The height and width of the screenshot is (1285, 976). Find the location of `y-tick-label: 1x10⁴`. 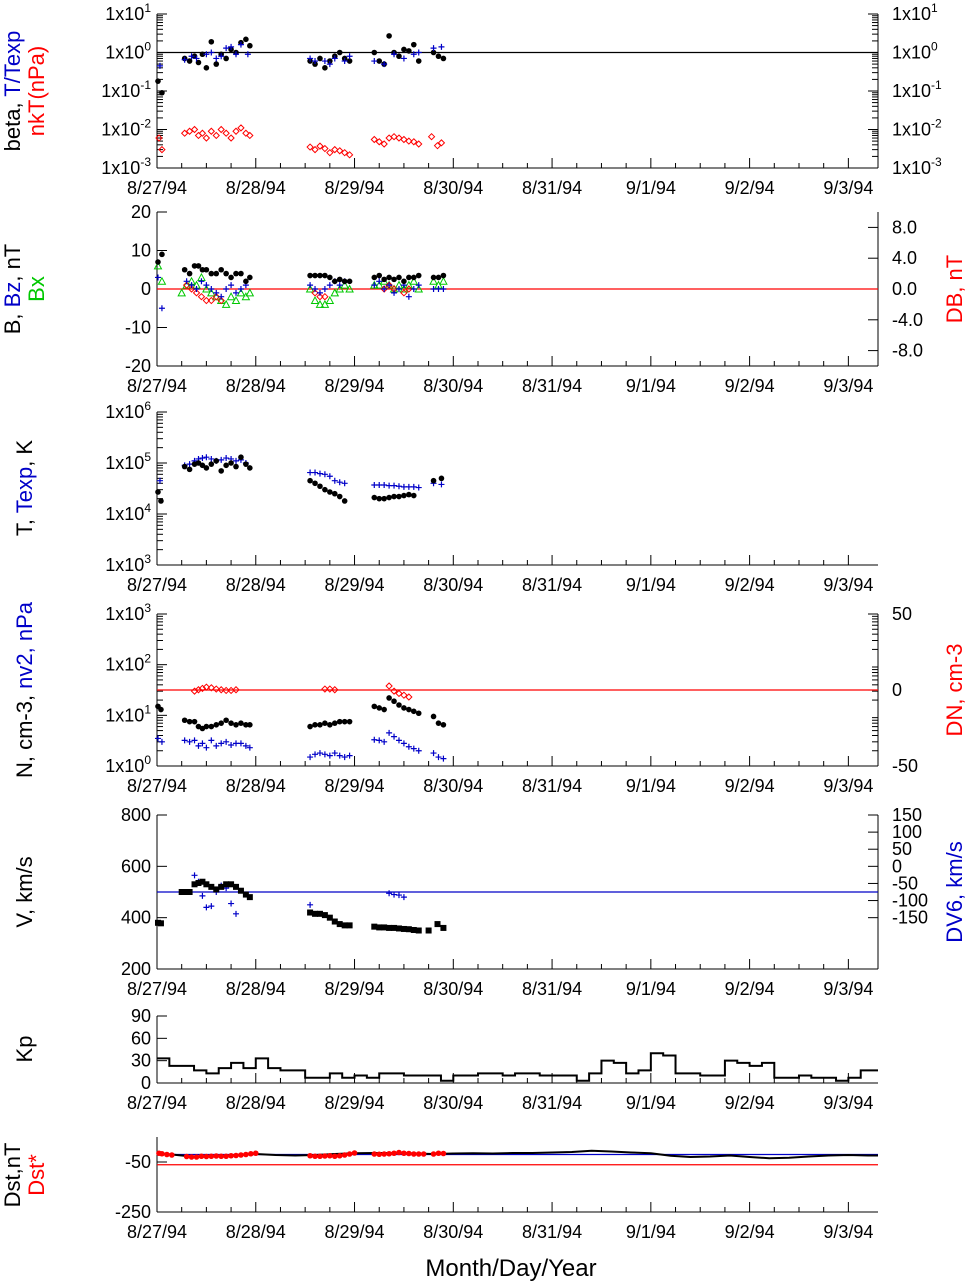

y-tick-label: 1x10⁴ is located at coordinates (128, 512).